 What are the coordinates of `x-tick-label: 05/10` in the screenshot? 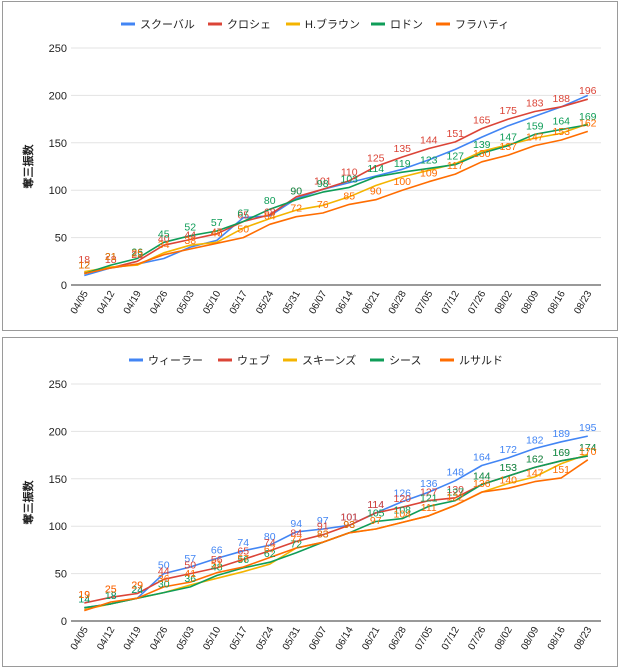 It's located at (212, 639).